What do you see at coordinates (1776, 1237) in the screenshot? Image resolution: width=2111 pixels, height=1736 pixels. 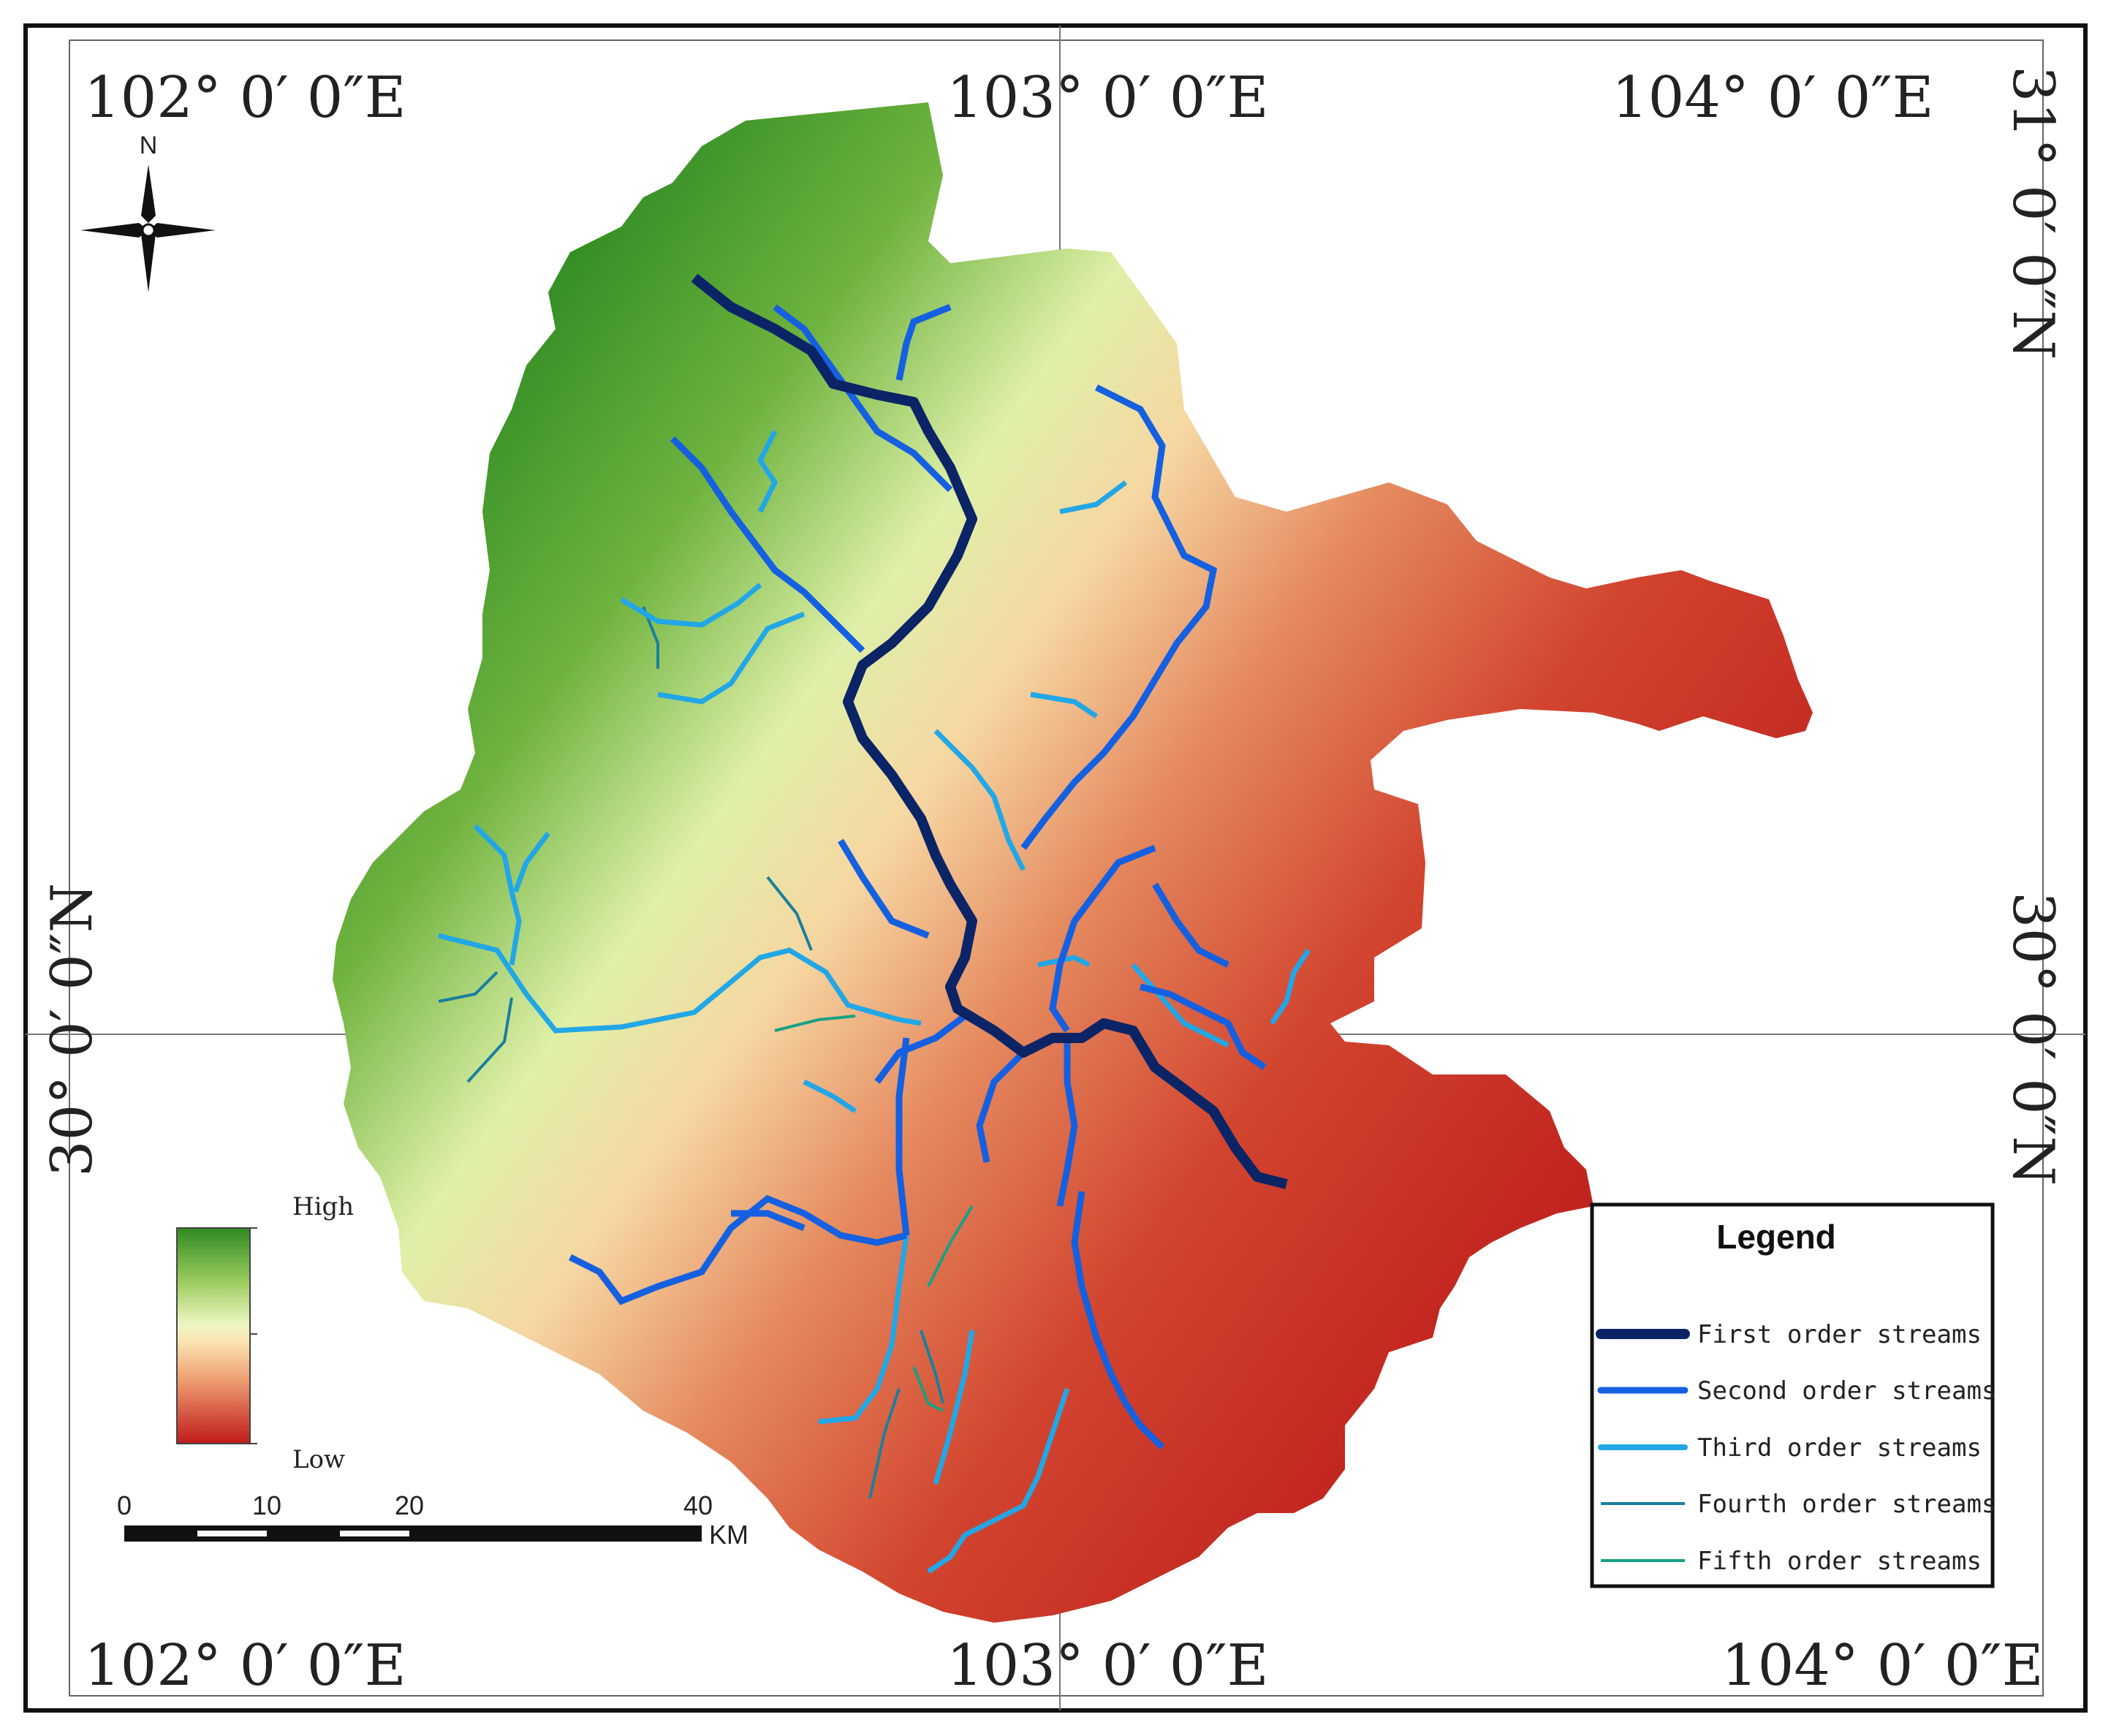 I see `legend-title: Legend` at bounding box center [1776, 1237].